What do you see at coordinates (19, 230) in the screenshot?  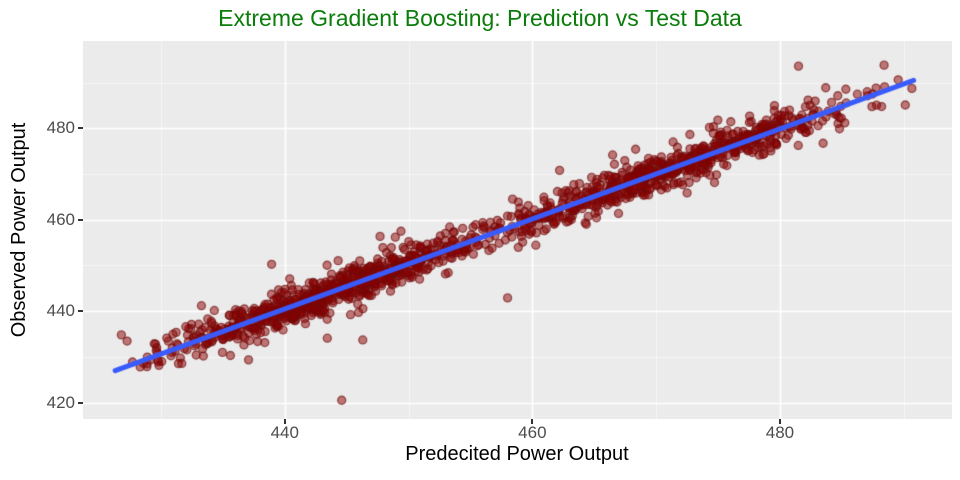 I see `y-axis-title: Observed Power Output` at bounding box center [19, 230].